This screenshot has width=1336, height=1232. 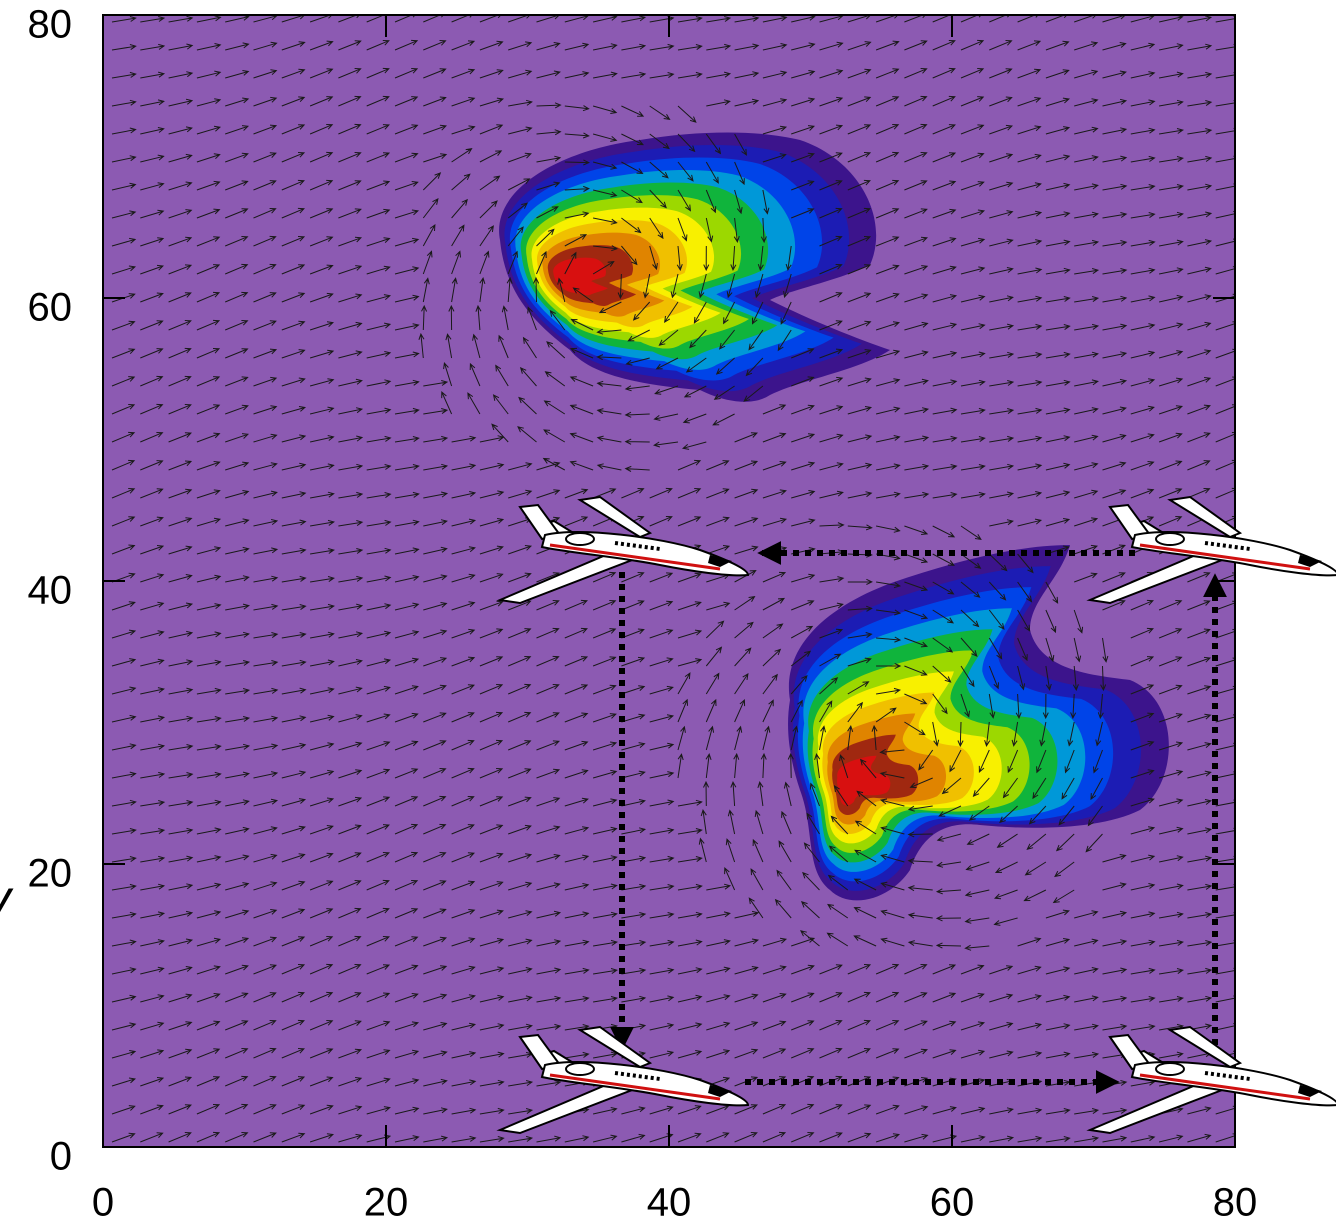 What do you see at coordinates (669, 1203) in the screenshot?
I see `x-tick-label: 40` at bounding box center [669, 1203].